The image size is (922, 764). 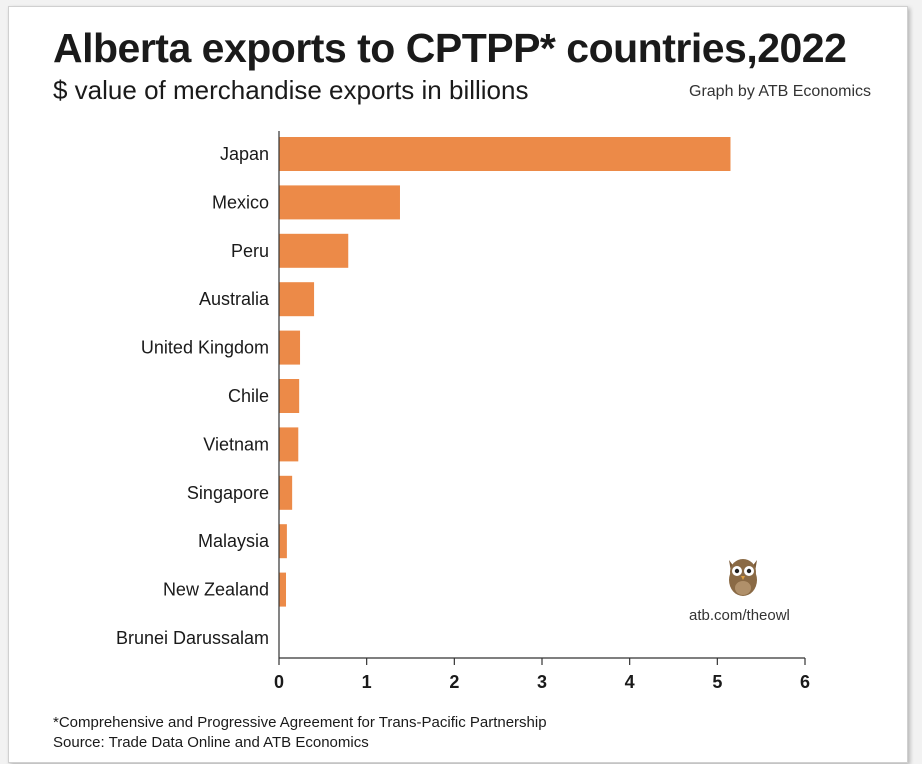 I want to click on x-tick-label: 2, so click(x=454, y=682).